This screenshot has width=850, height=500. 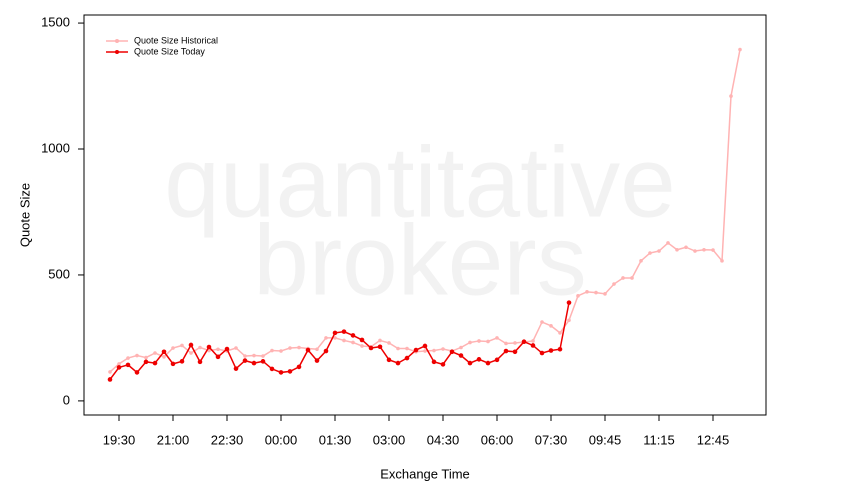 I want to click on y-tick-label: 500, so click(x=59, y=273).